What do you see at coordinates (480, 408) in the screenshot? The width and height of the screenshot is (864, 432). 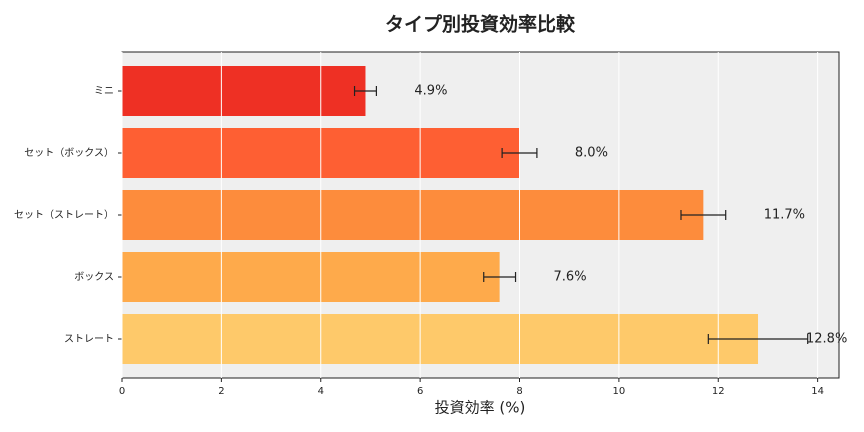 I see `x-axis-label: 投資効率 (%)` at bounding box center [480, 408].